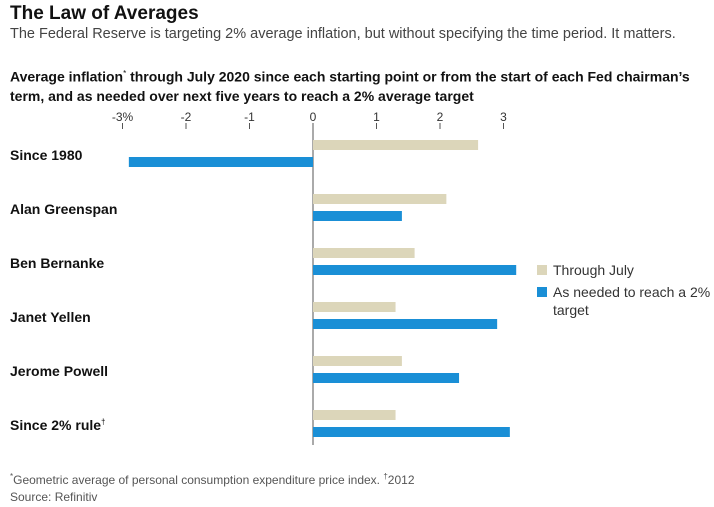  I want to click on subtitle-text-start: Average inflation, so click(67, 76).